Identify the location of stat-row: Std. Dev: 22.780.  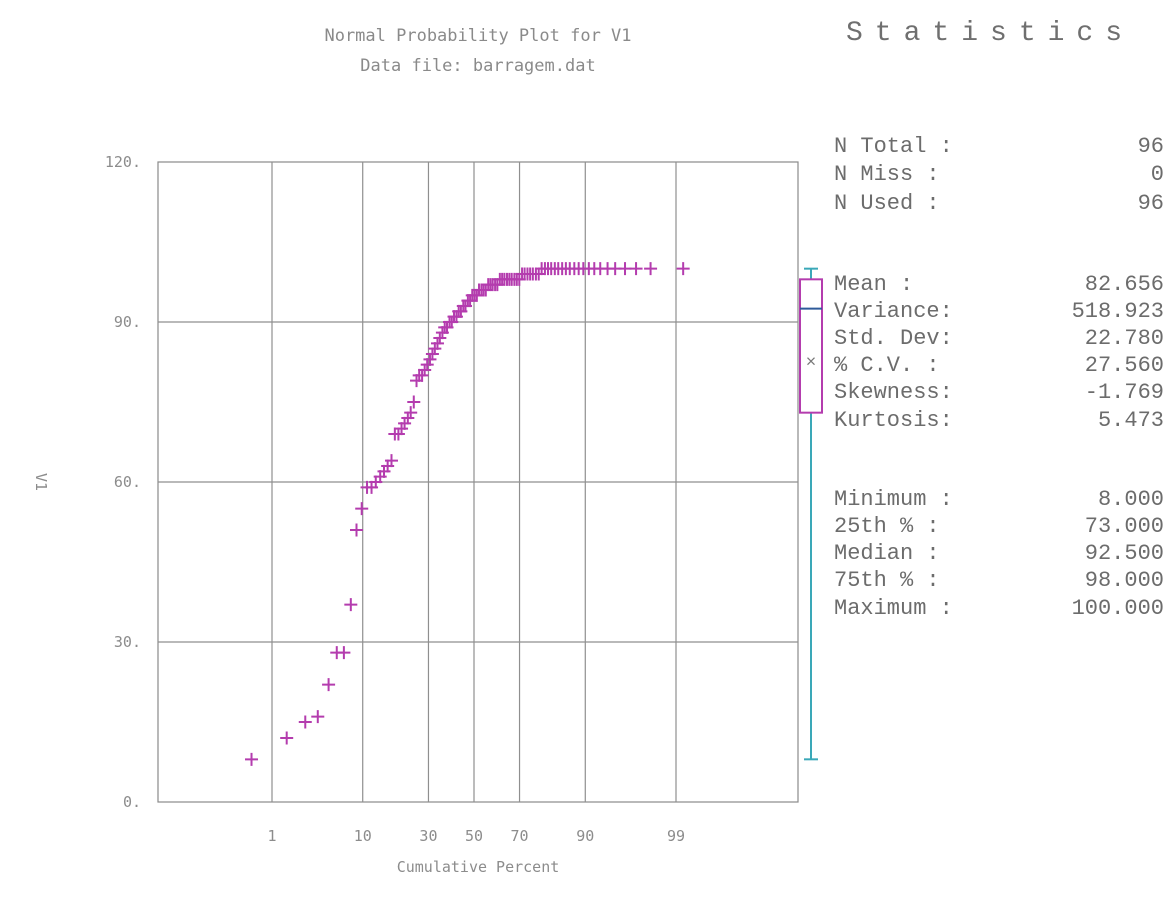
(998, 338).